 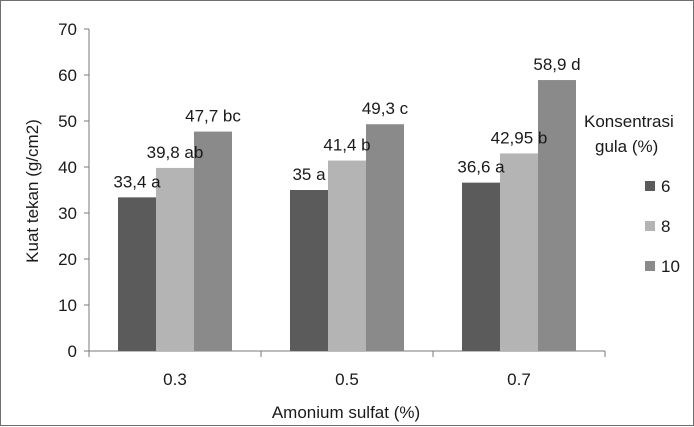 What do you see at coordinates (347, 379) in the screenshot?
I see `x-tick-label: 0.5` at bounding box center [347, 379].